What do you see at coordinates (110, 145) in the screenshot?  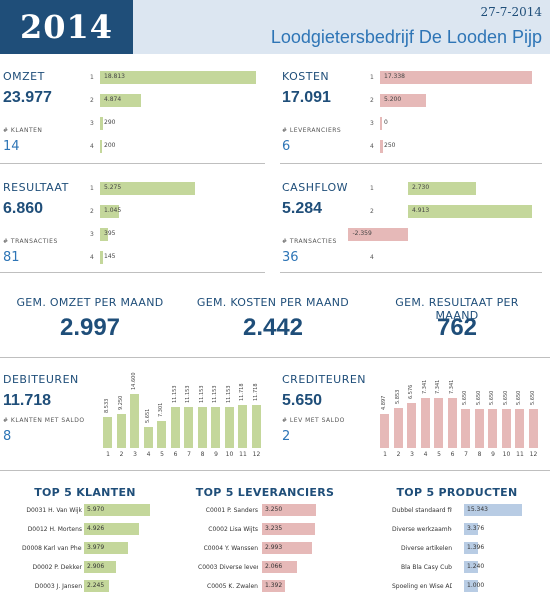 I see `bar-value: 200` at bounding box center [110, 145].